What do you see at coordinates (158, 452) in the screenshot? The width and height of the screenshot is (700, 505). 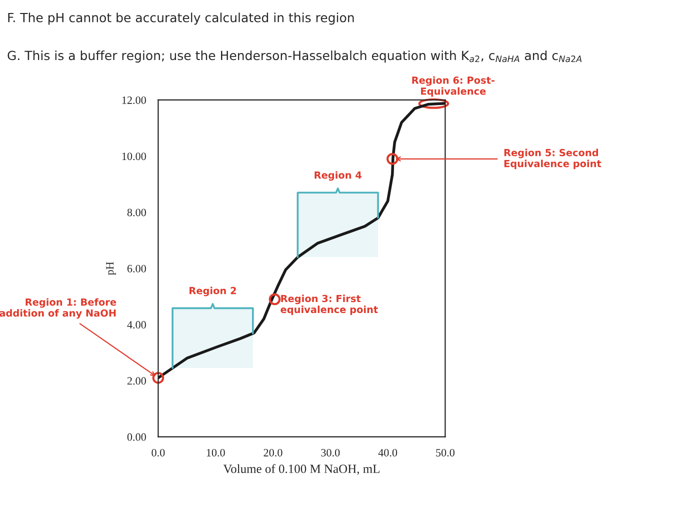 I see `x-tick-label: 0.0` at bounding box center [158, 452].